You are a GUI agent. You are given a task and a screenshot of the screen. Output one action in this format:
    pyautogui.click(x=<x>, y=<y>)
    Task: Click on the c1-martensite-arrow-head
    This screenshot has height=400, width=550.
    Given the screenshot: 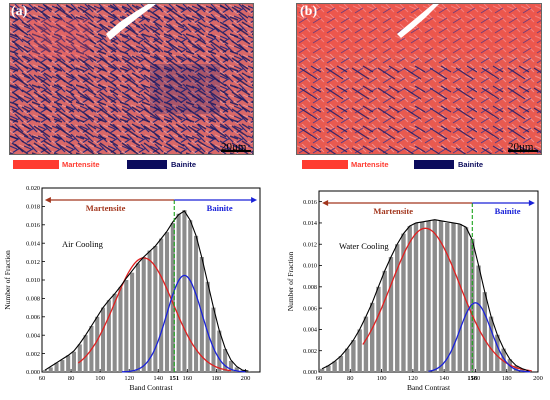 What is the action you would take?
    pyautogui.click(x=325, y=203)
    